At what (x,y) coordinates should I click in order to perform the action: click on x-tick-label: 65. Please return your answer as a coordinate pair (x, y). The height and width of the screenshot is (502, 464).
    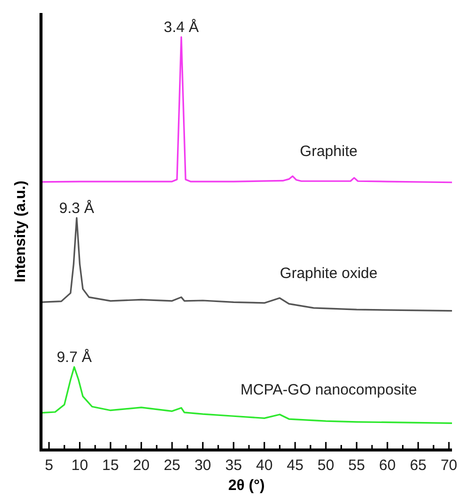
    Looking at the image, I should click on (418, 465).